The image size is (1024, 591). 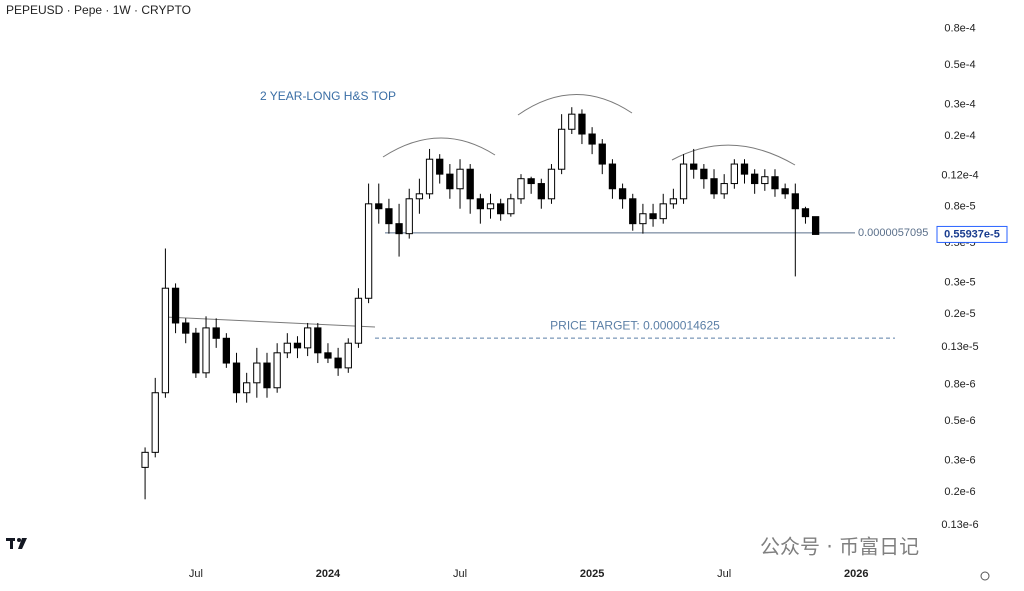 What do you see at coordinates (959, 283) in the screenshot?
I see `y-tick-label: 0.3e-5` at bounding box center [959, 283].